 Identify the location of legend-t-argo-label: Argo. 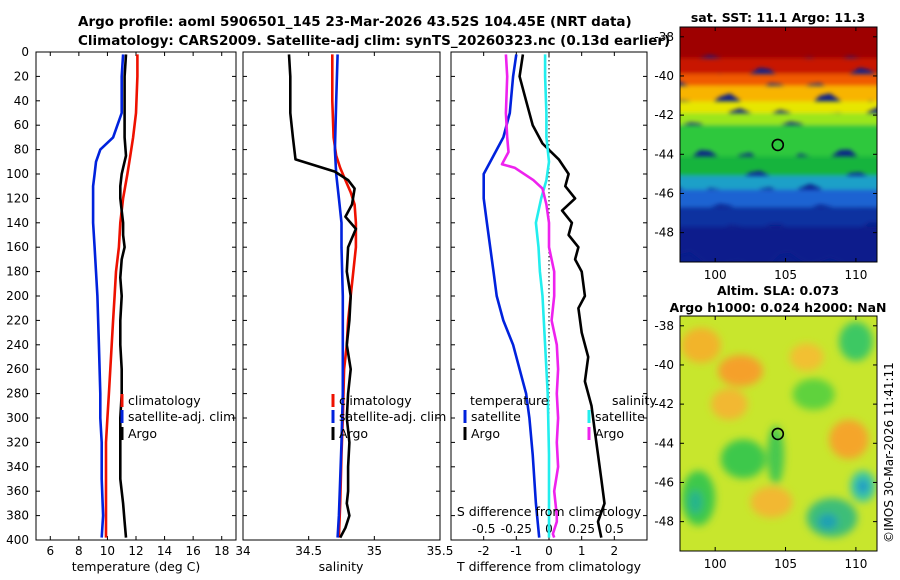
(485, 433).